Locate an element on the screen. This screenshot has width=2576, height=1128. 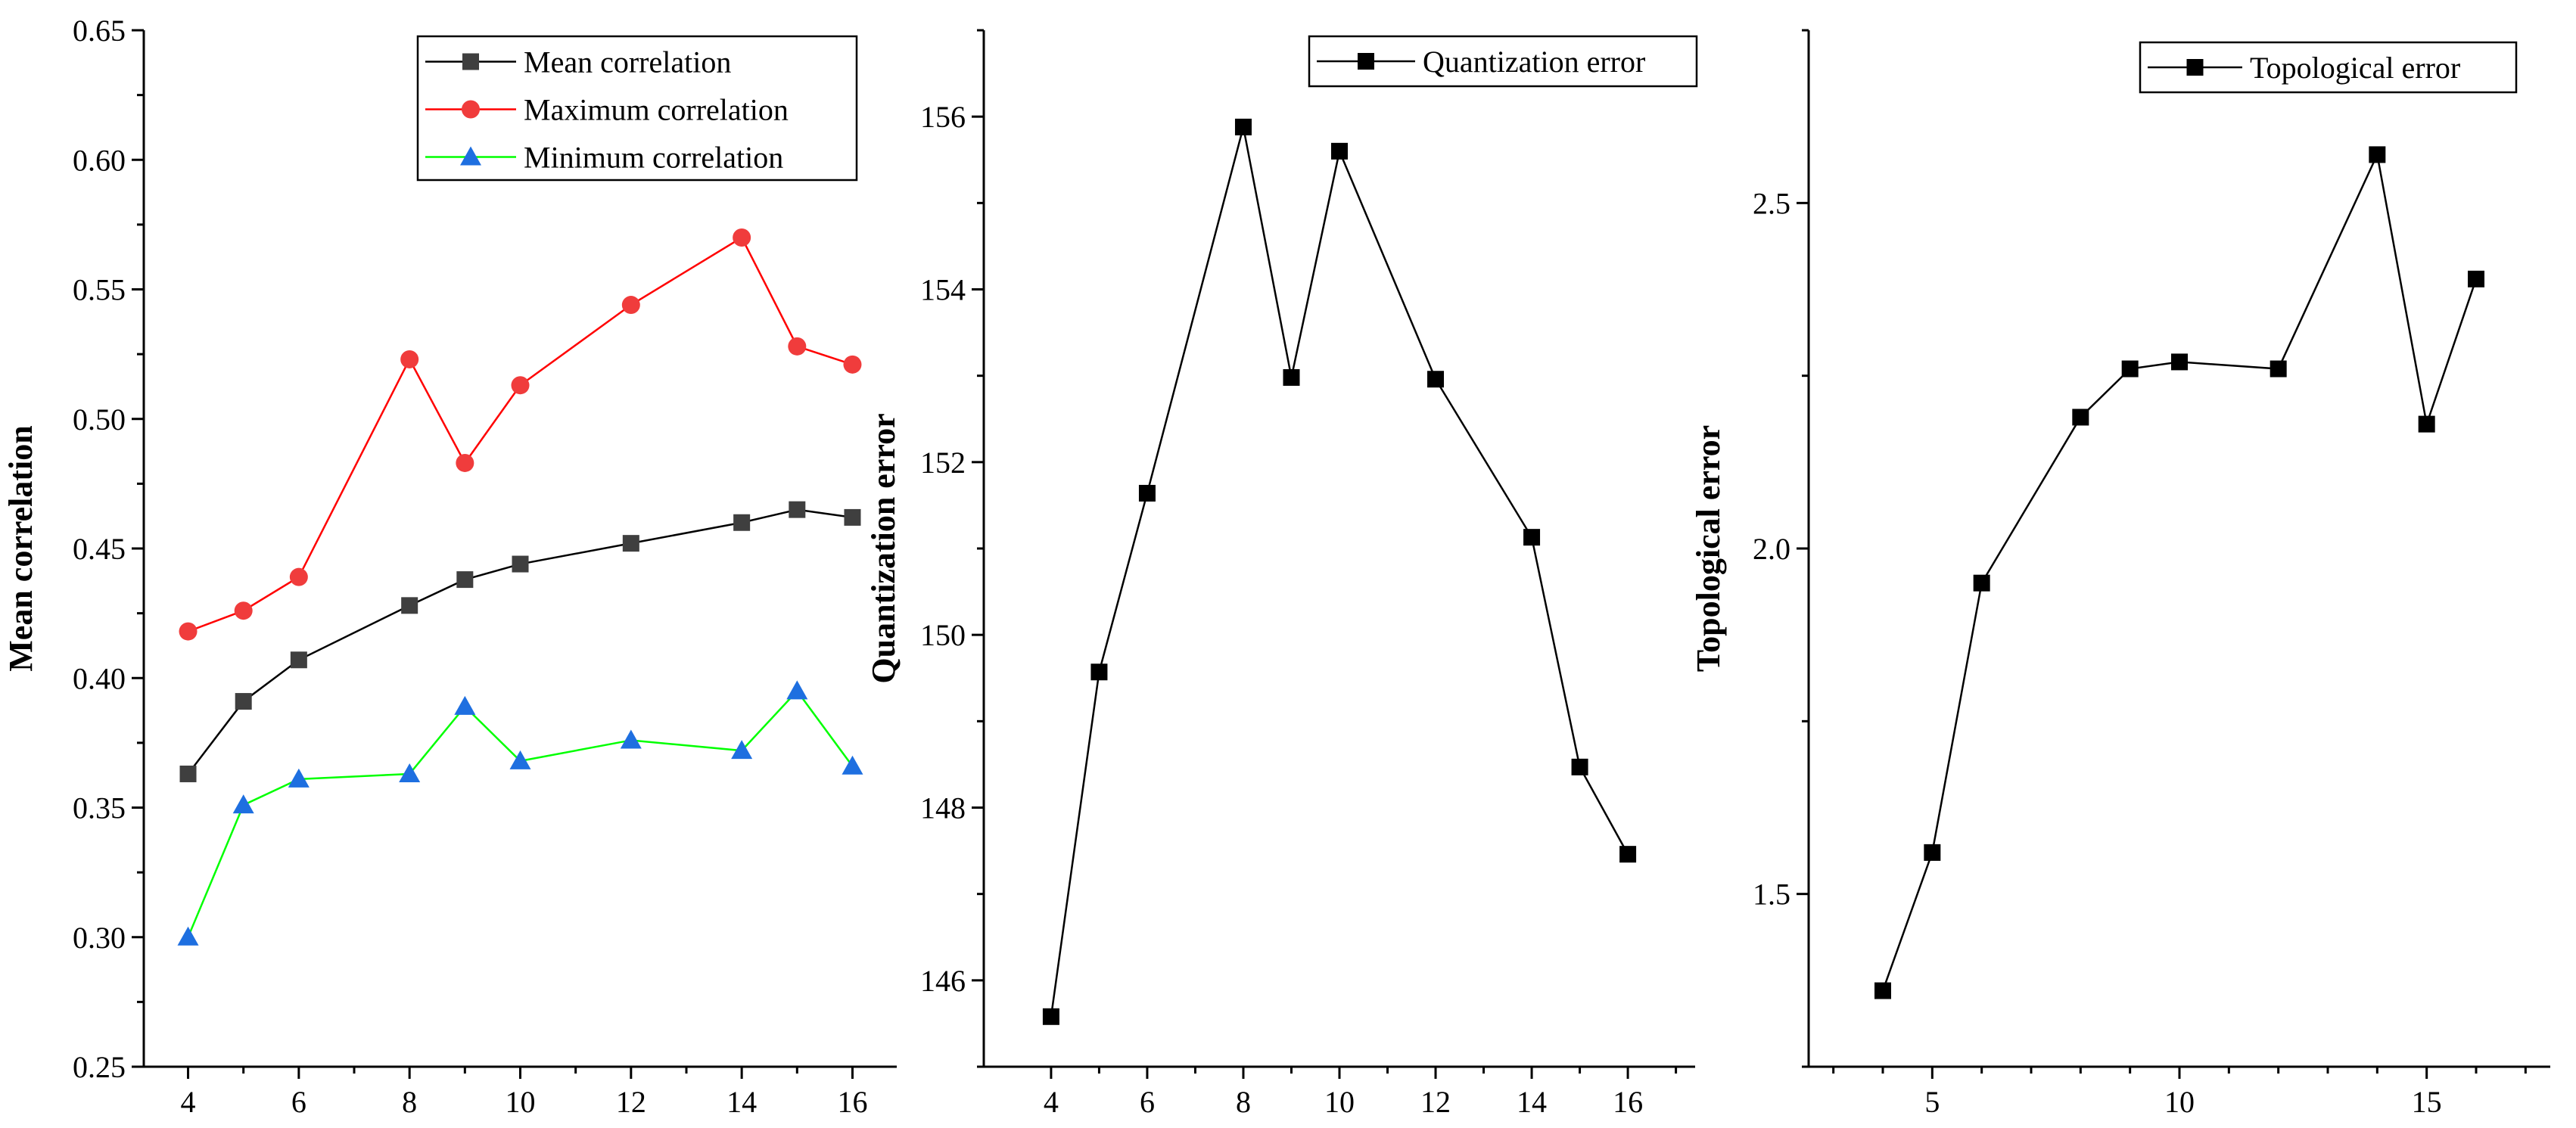
x-tick-label: 15 is located at coordinates (2427, 1102).